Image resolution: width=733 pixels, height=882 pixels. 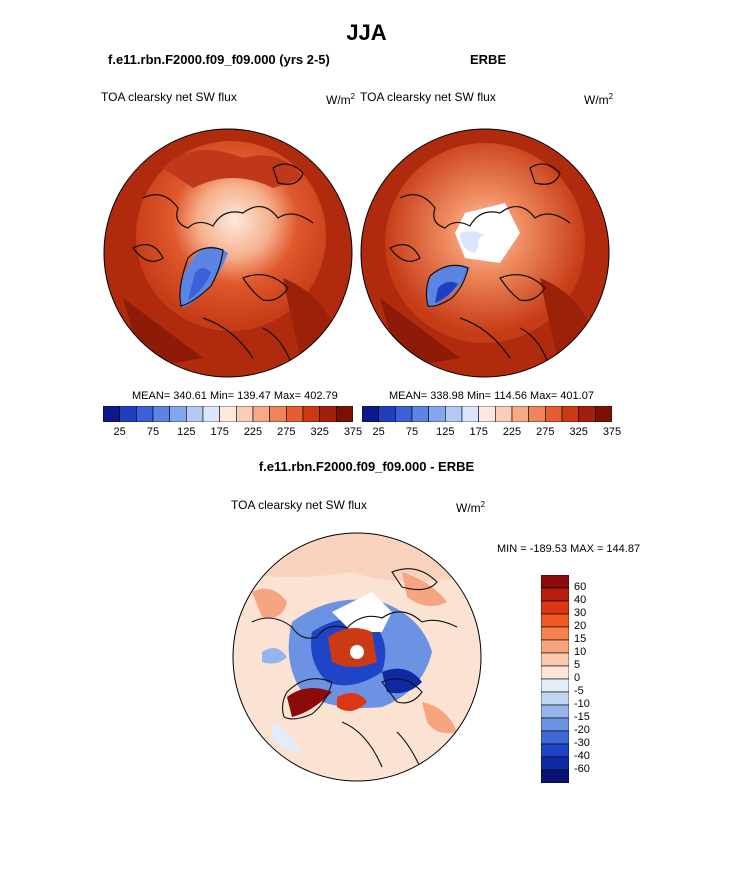 What do you see at coordinates (471, 507) in the screenshot?
I see `diff-unit-label: W/m2` at bounding box center [471, 507].